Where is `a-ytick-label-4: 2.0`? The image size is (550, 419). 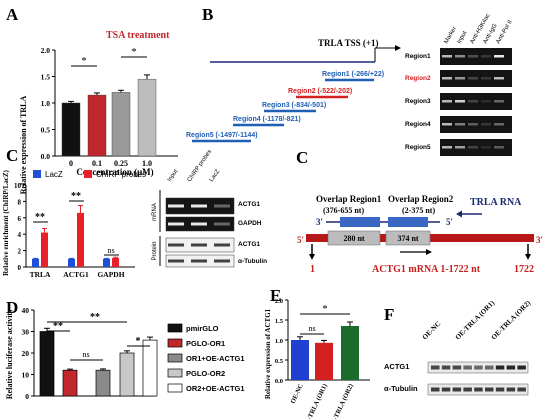 a-ytick-label-4: 2.0 is located at coordinates (46, 50).